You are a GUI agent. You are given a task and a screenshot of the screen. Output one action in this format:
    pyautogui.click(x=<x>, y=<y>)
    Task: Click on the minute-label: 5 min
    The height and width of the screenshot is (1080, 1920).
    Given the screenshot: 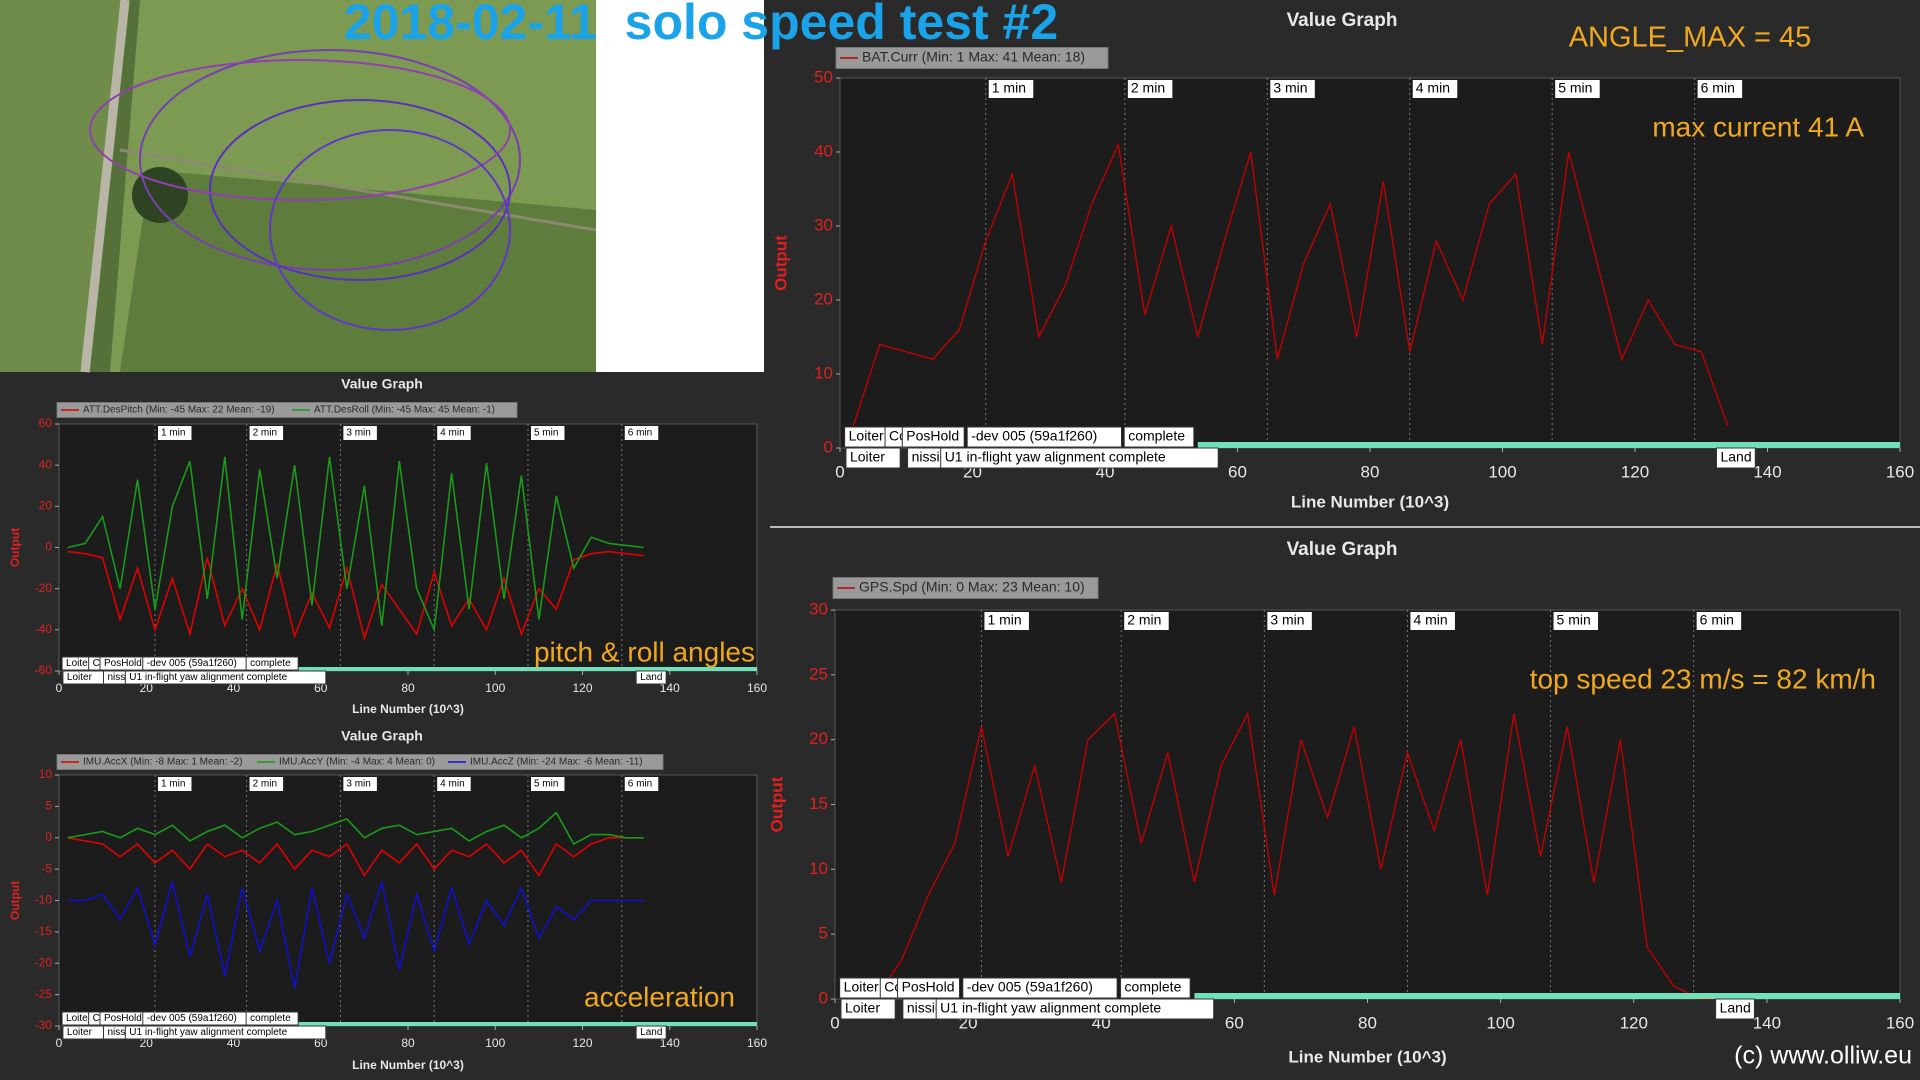 What is the action you would take?
    pyautogui.click(x=546, y=784)
    